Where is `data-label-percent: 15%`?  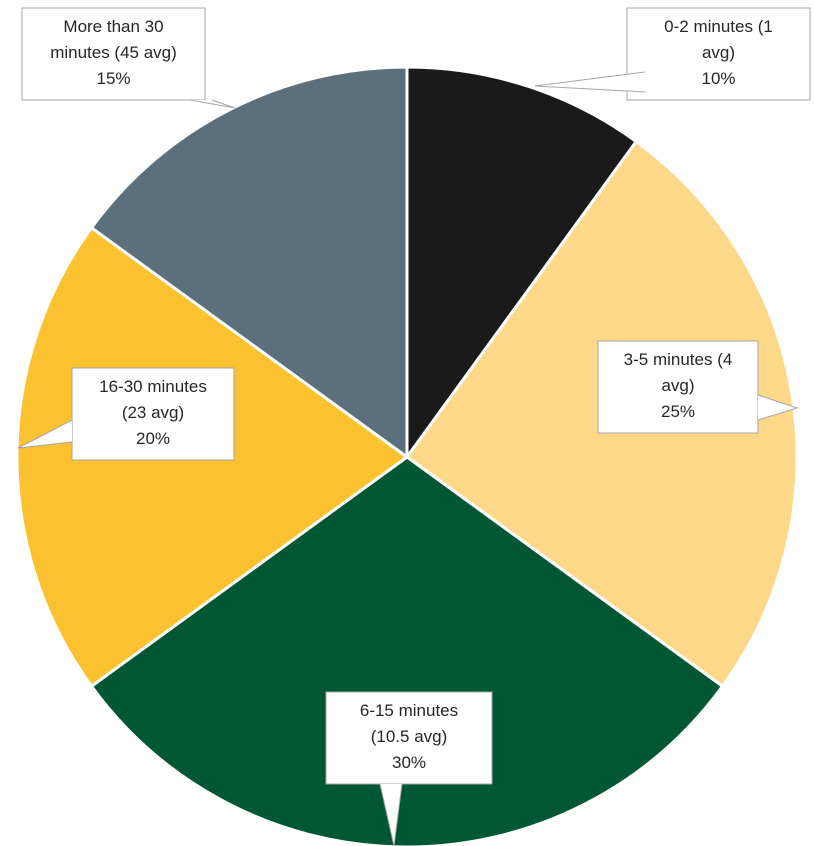 data-label-percent: 15% is located at coordinates (113, 78).